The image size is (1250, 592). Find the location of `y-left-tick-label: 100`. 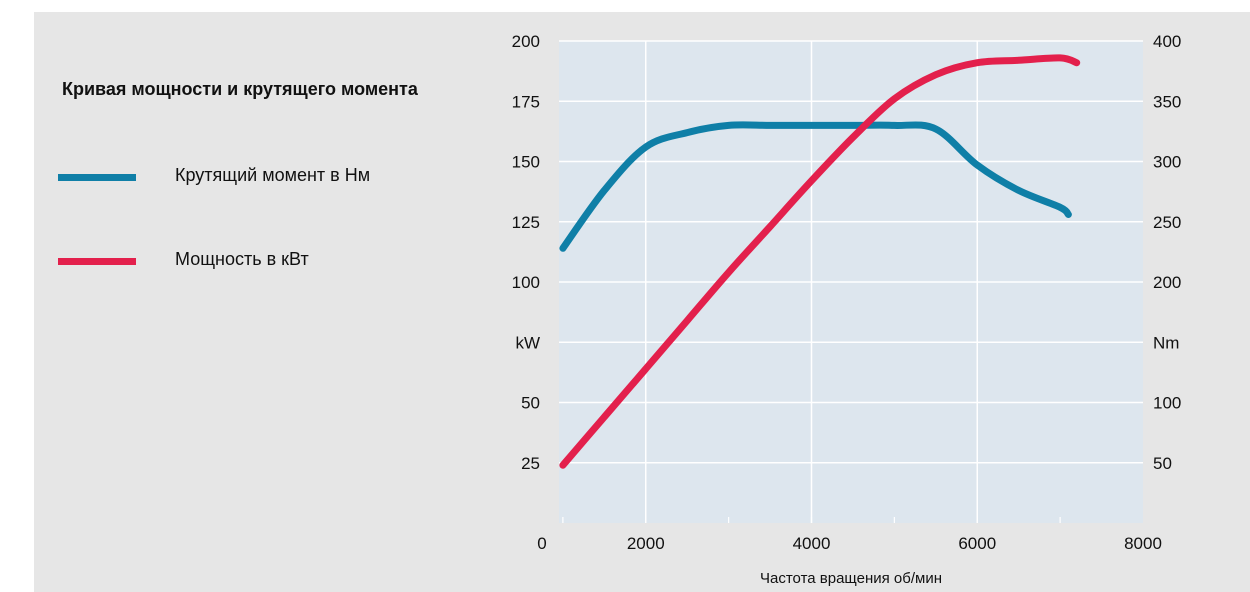

y-left-tick-label: 100 is located at coordinates (526, 282).